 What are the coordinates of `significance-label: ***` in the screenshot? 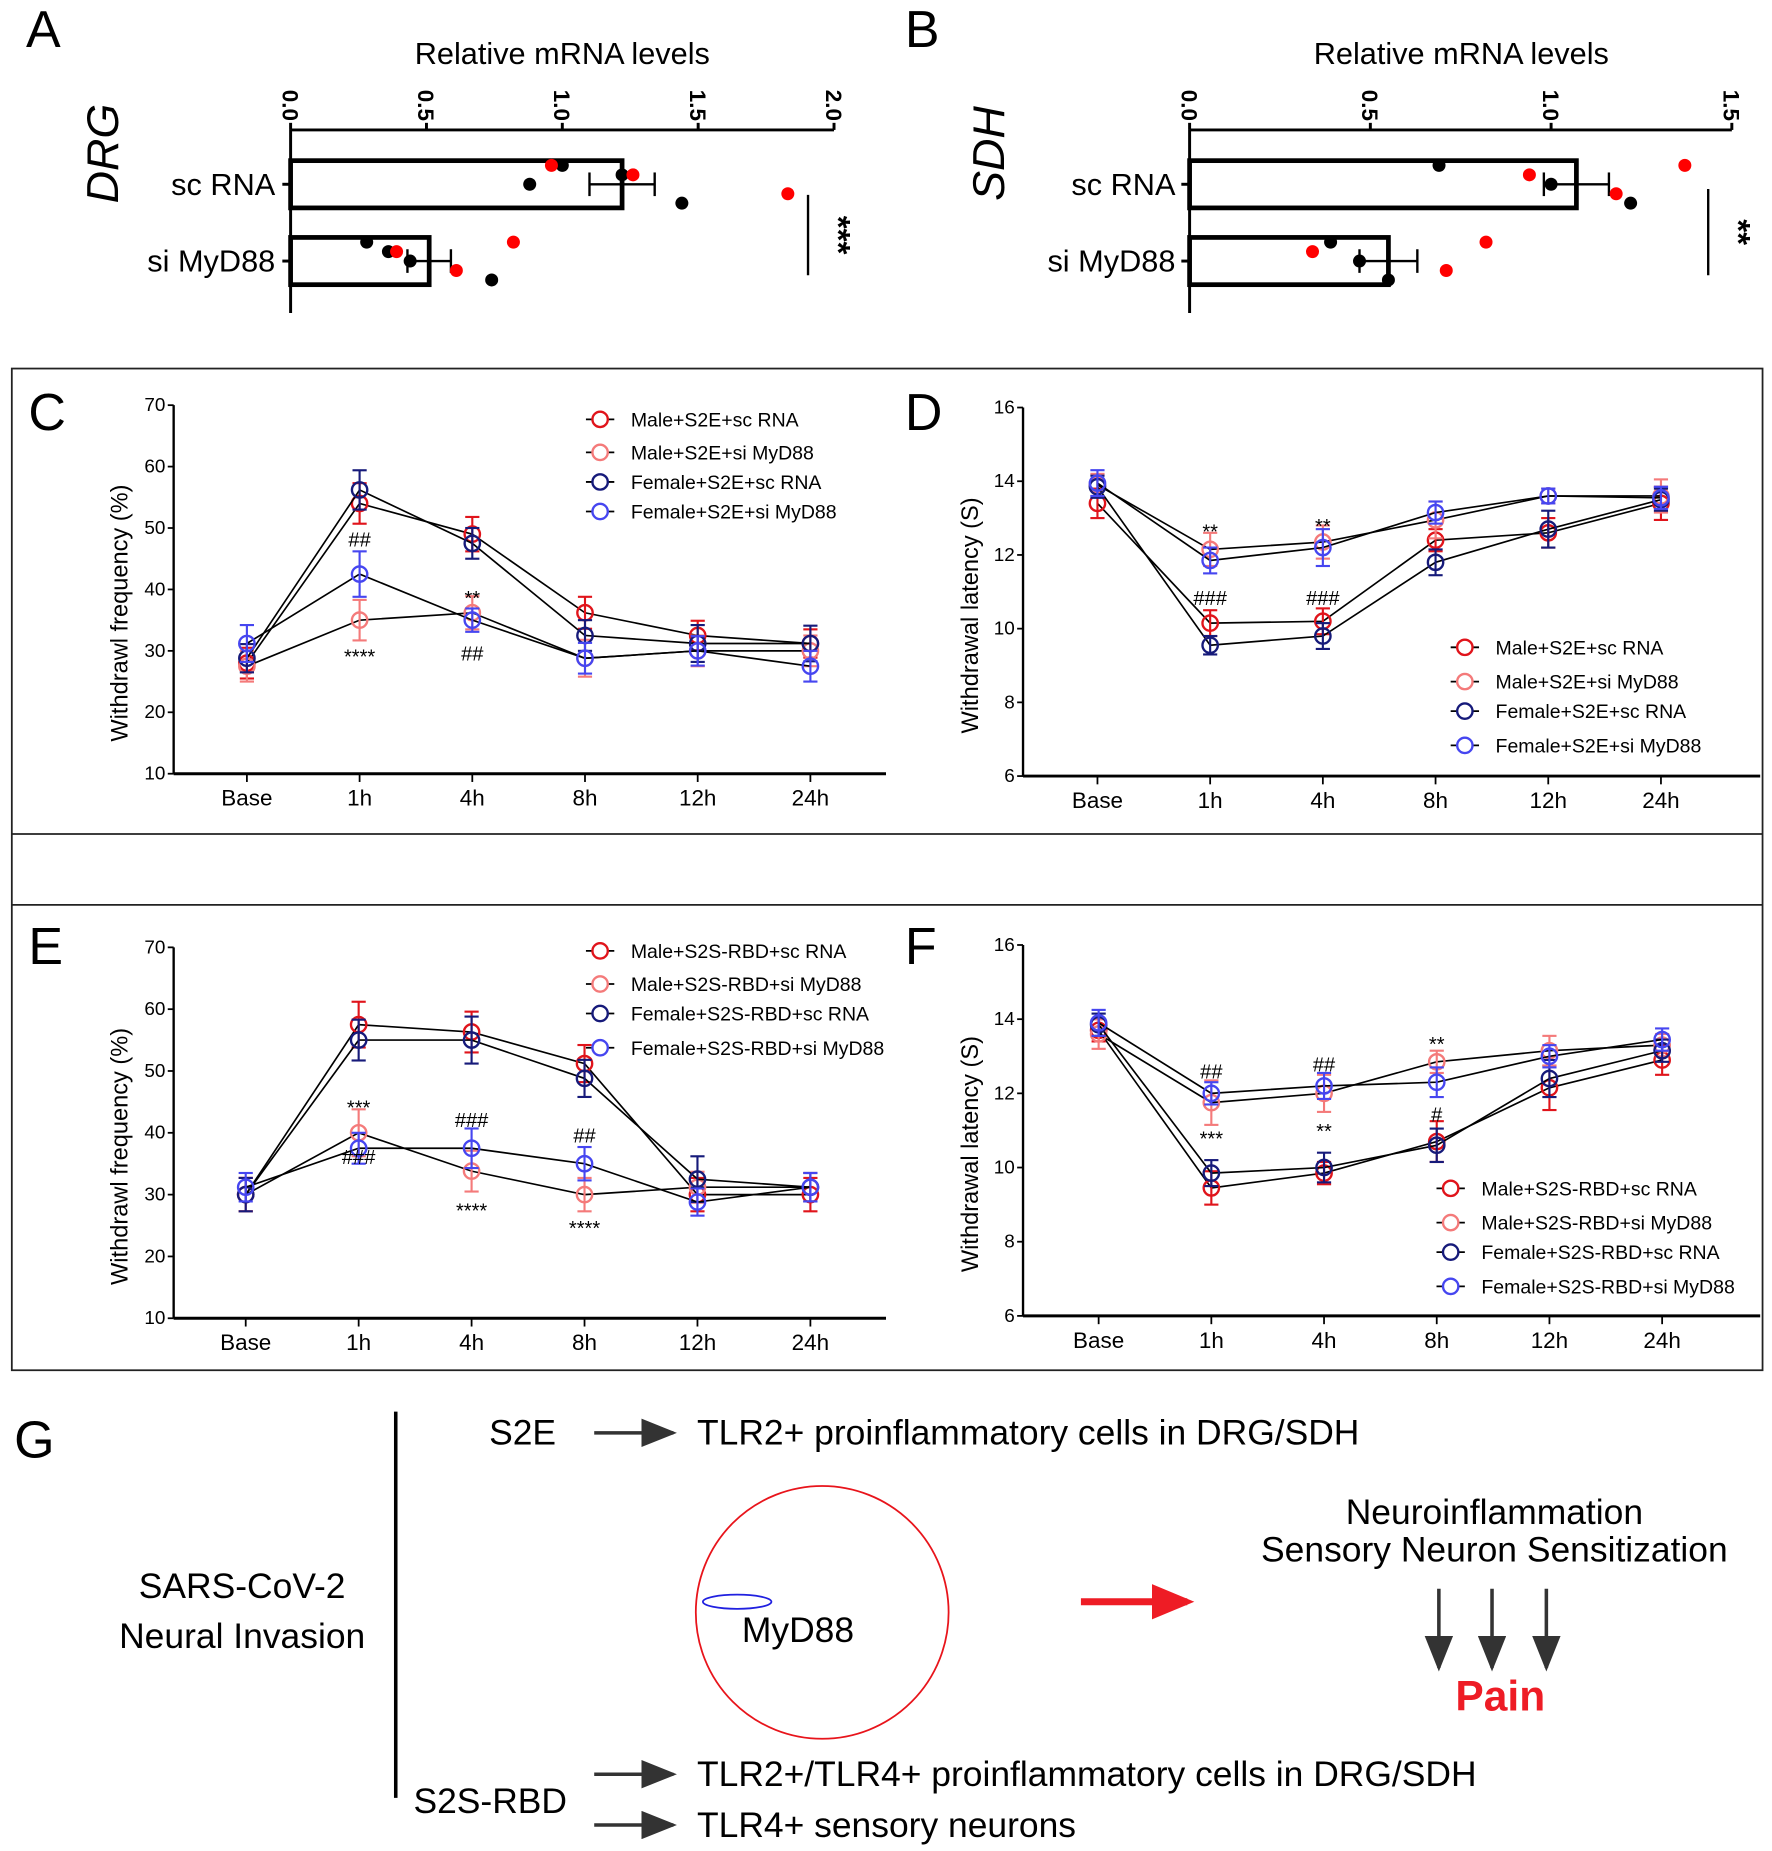 It's located at (359, 1108).